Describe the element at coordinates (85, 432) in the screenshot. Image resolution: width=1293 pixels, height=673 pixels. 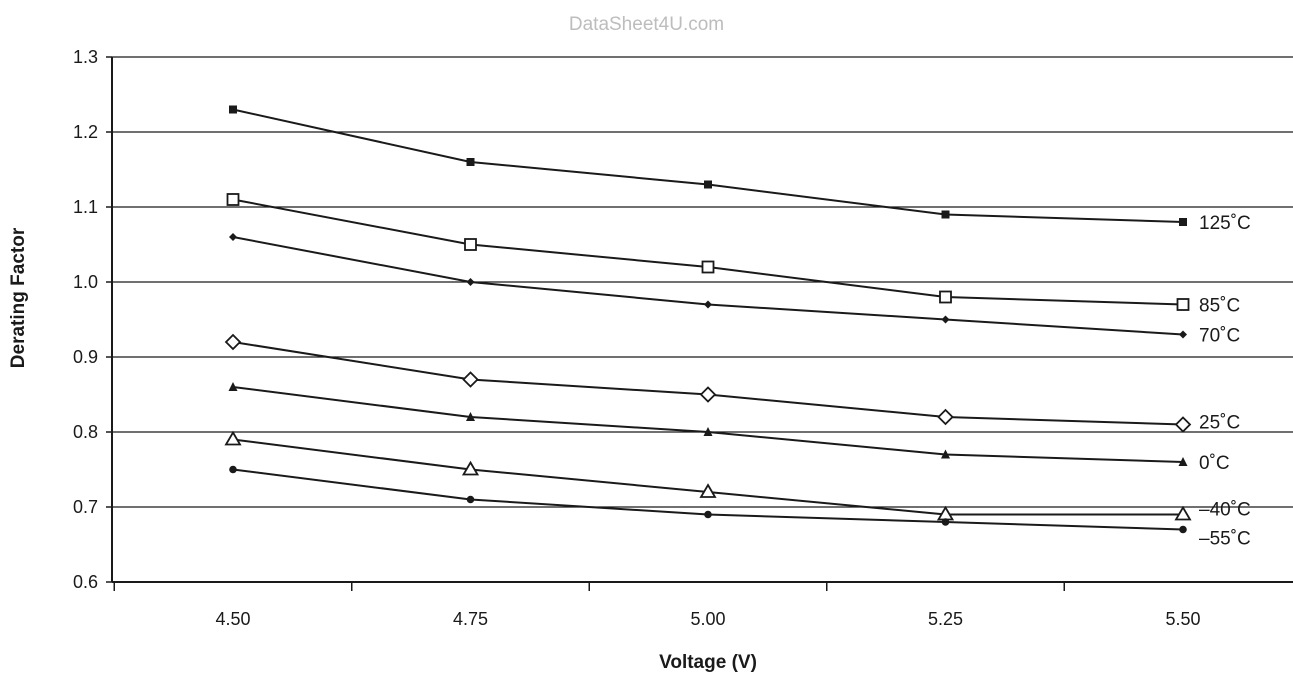
I see `y-tick-label: 0.8` at that location.